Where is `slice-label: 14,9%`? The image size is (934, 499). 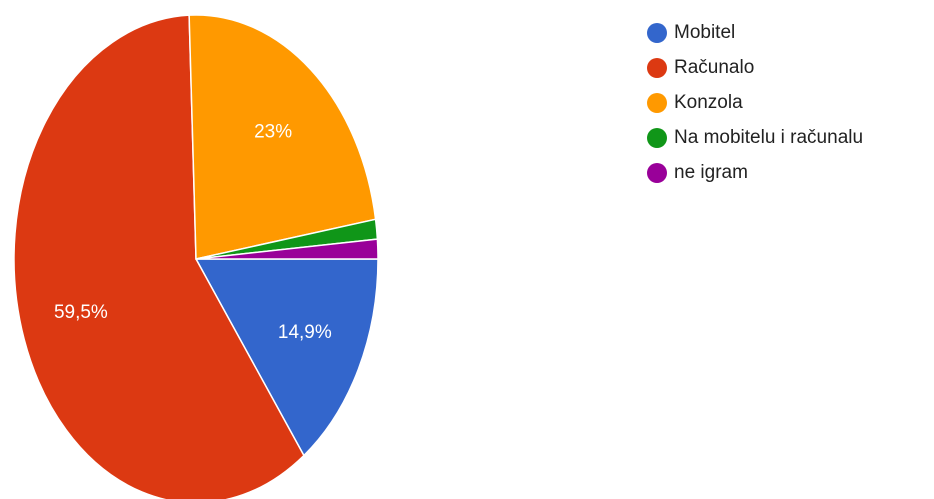
slice-label: 14,9% is located at coordinates (305, 332).